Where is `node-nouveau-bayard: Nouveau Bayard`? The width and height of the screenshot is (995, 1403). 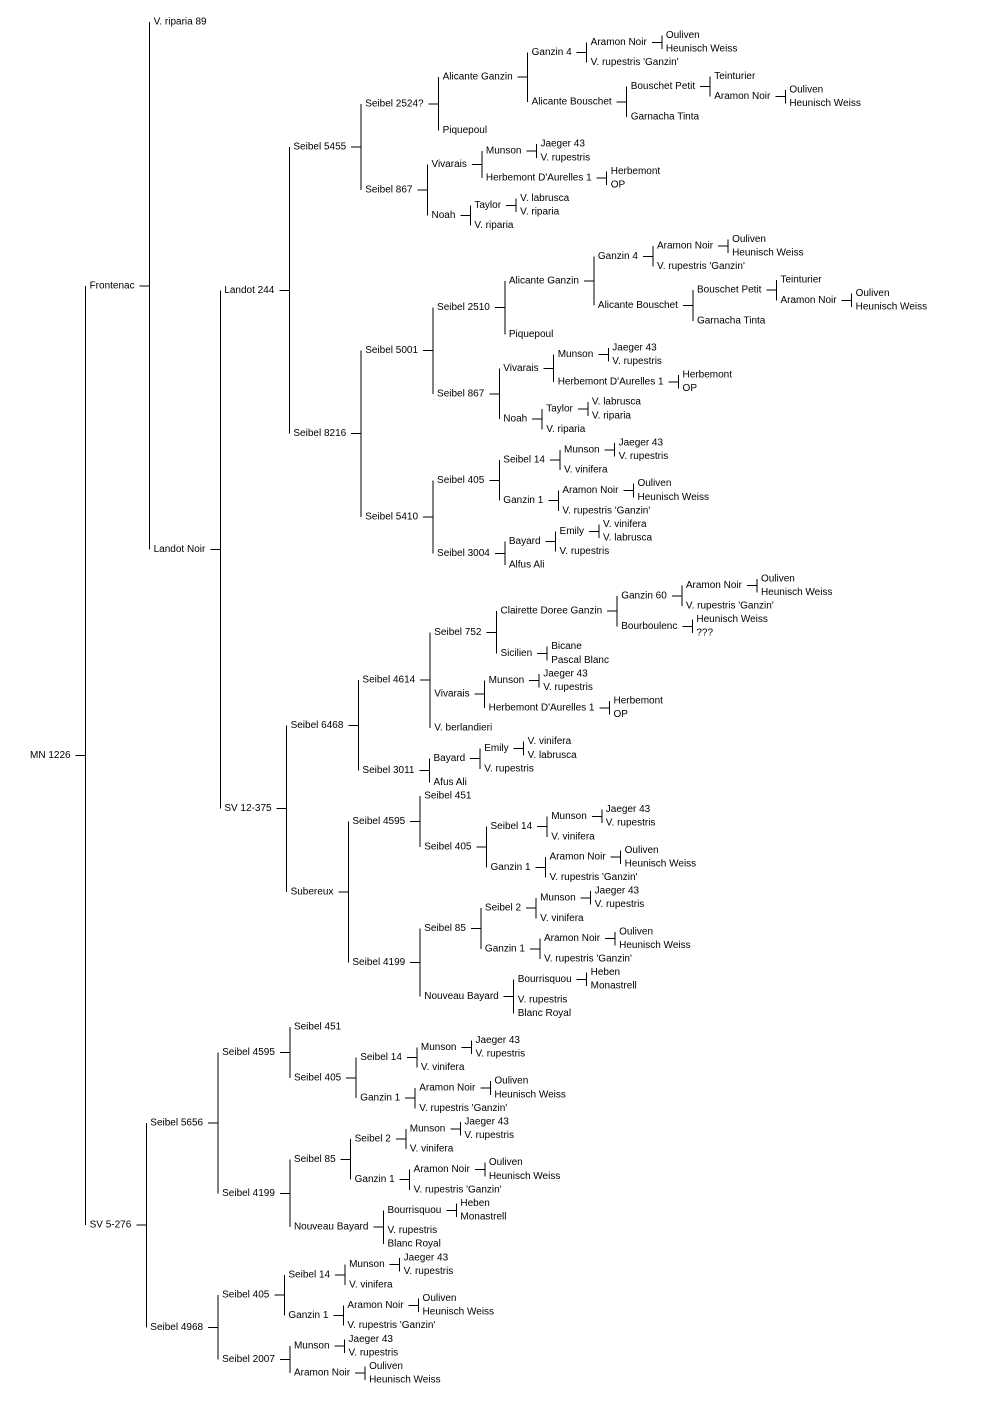
node-nouveau-bayard: Nouveau Bayard is located at coordinates (461, 996).